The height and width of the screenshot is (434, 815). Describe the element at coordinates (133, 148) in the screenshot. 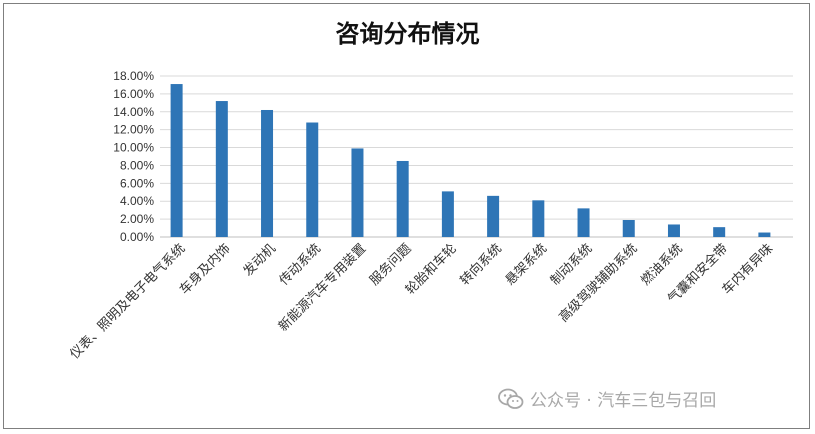

I see `y-tick-label: 10.00%` at that location.